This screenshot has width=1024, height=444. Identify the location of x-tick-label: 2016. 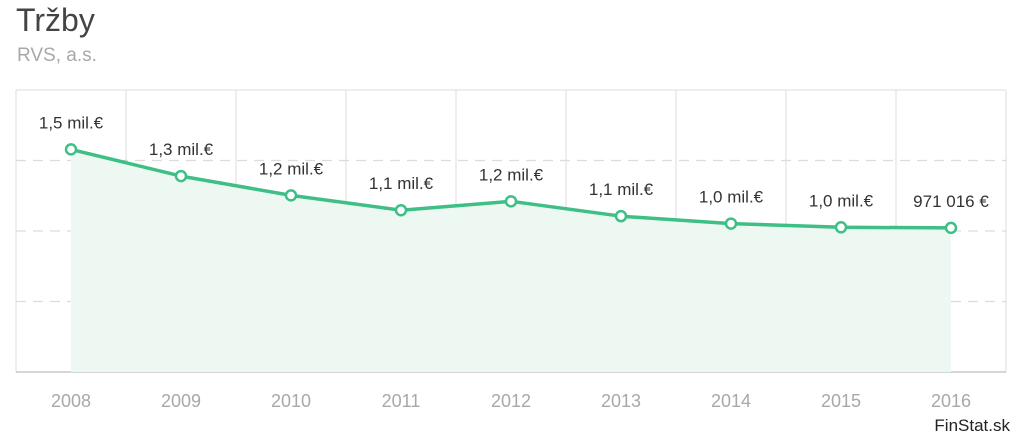
(951, 401).